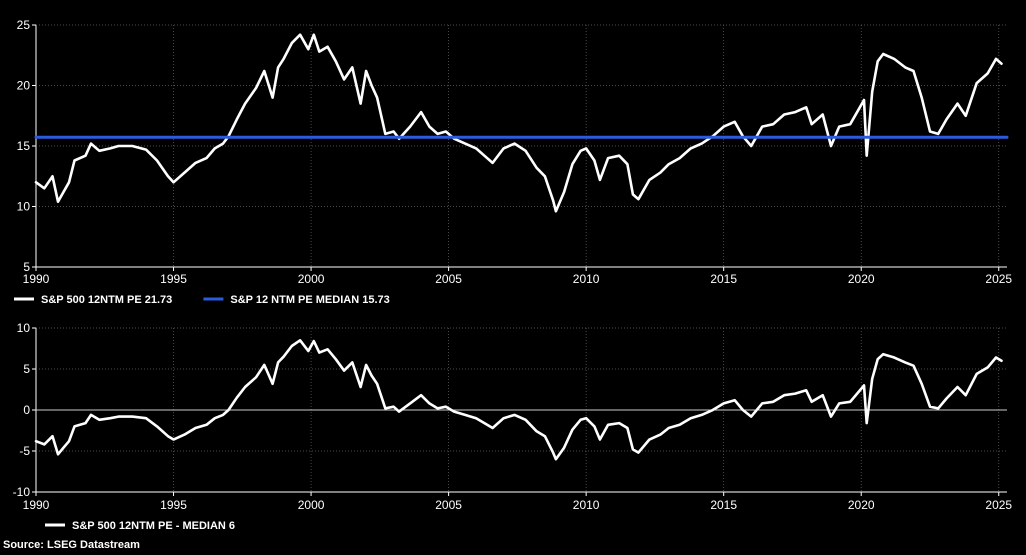 The image size is (1026, 555). Describe the element at coordinates (153, 526) in the screenshot. I see `legend-label: S&P 500 12NTM PE - MEDIAN 6` at that location.